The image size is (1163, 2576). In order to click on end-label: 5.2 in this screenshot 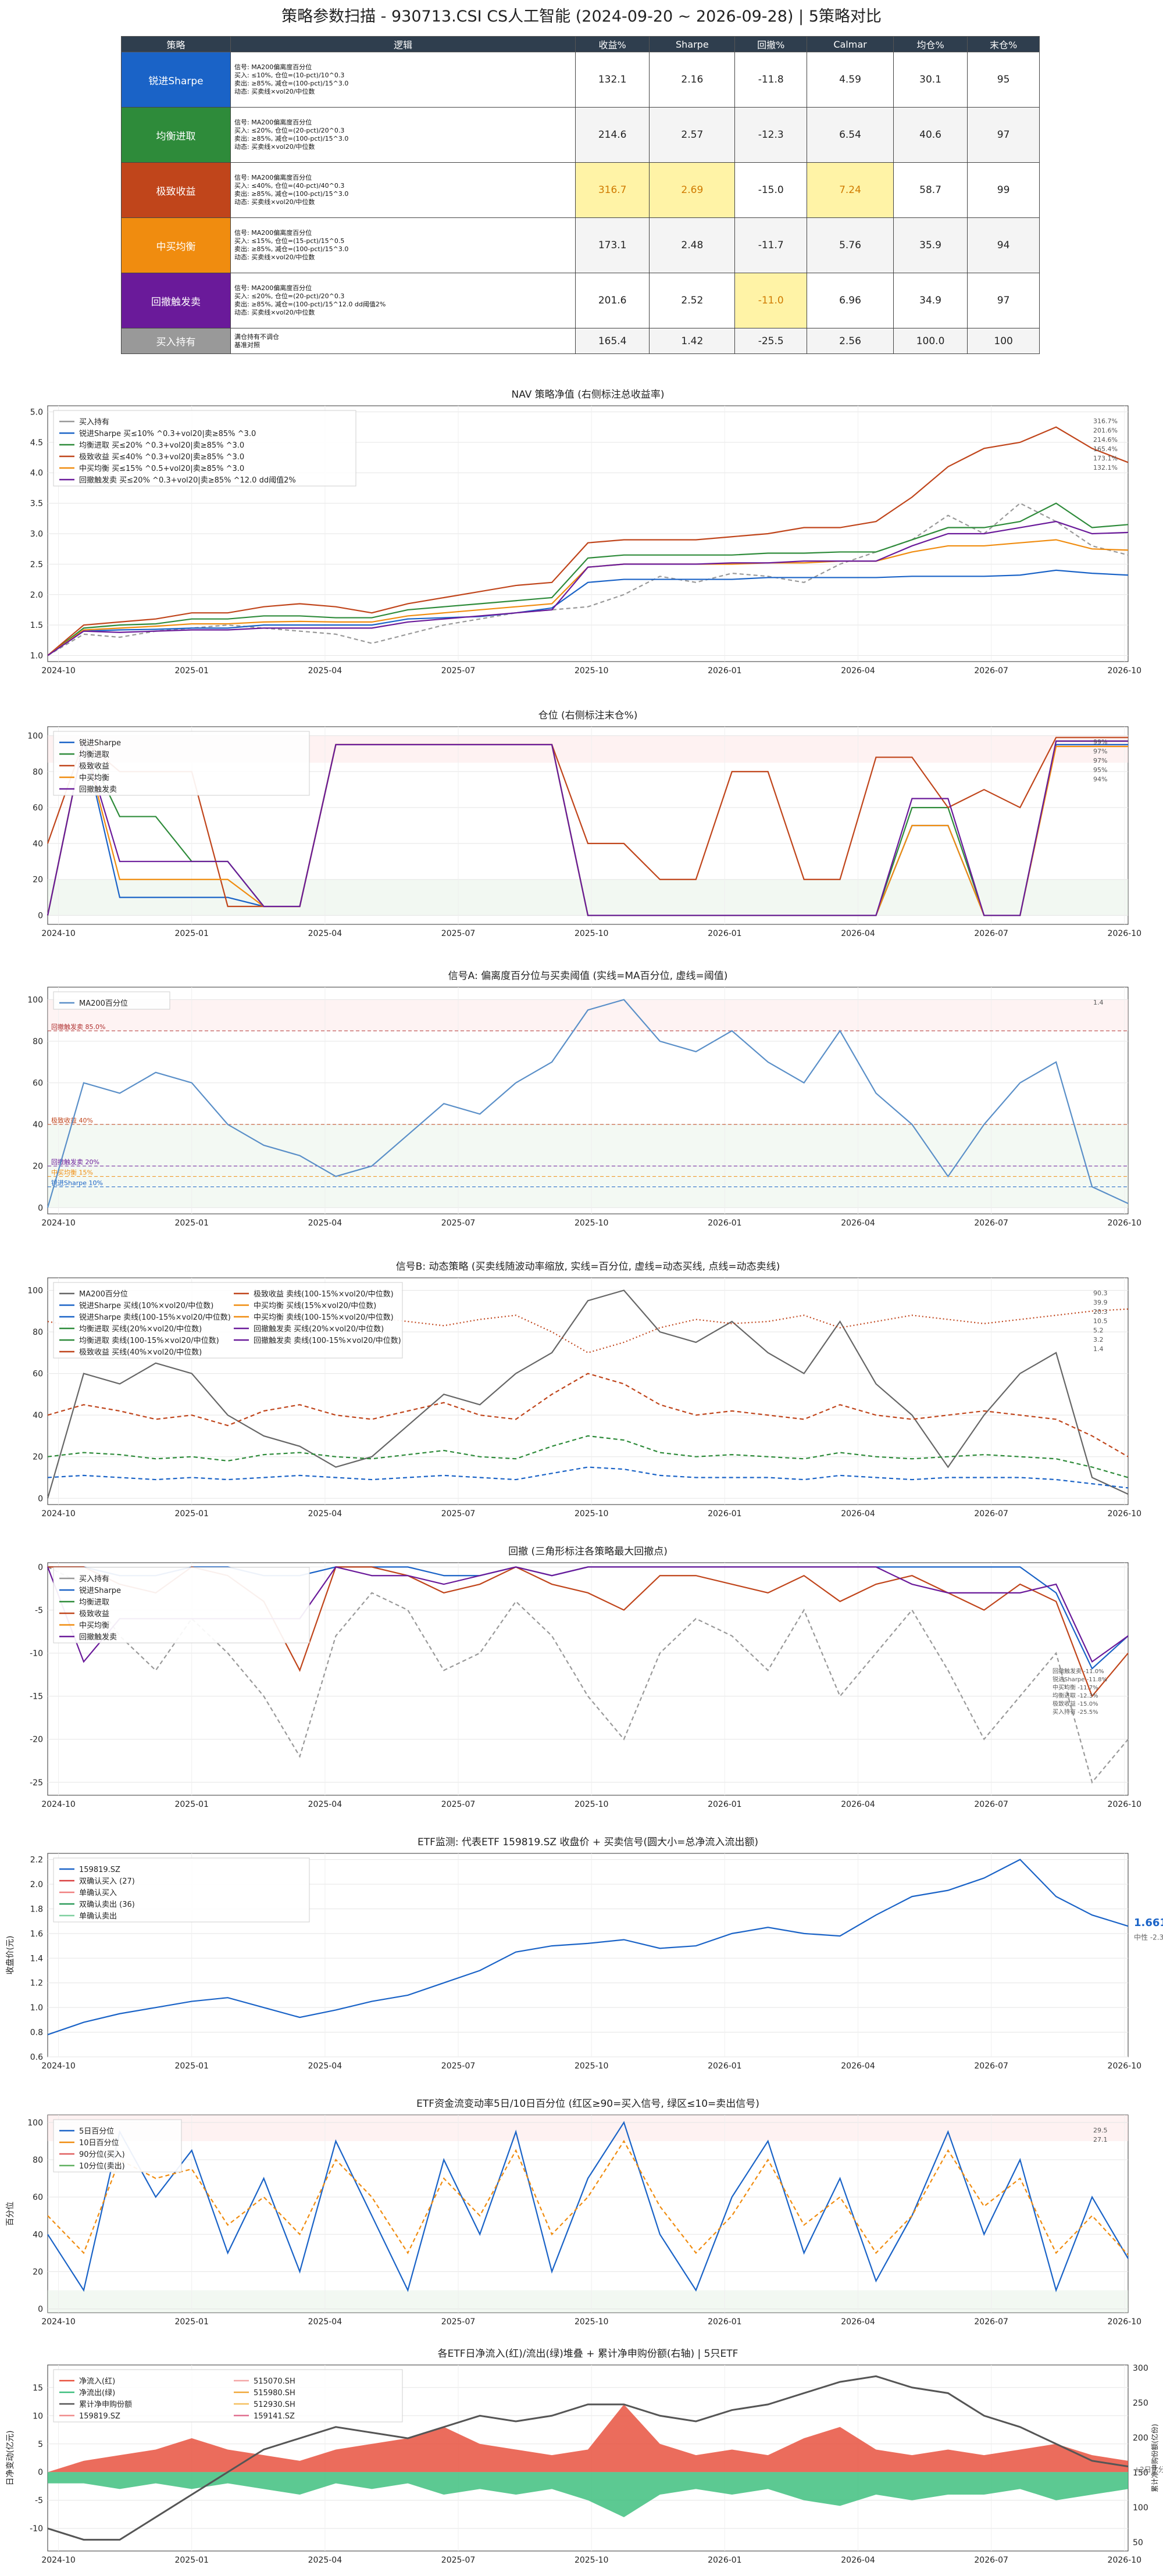, I will do `click(1099, 1330)`.